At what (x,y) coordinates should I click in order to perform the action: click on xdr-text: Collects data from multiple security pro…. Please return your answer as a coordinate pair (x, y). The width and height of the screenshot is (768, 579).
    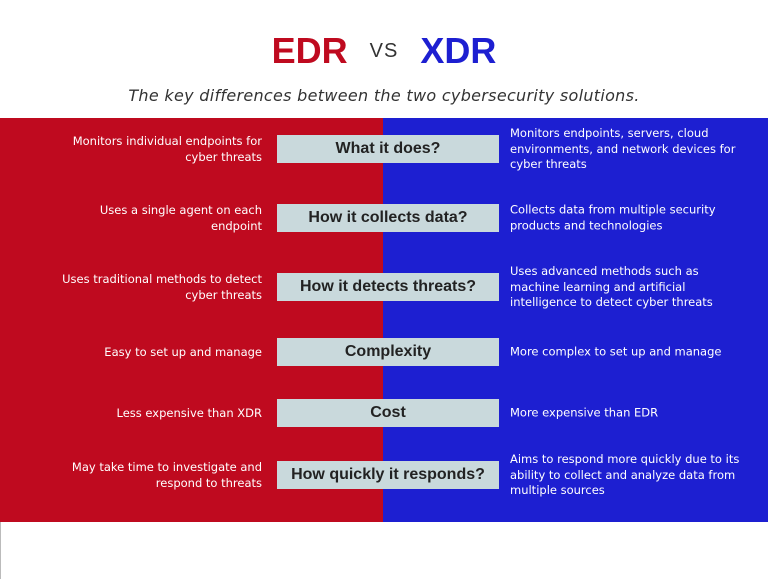
    Looking at the image, I should click on (613, 217).